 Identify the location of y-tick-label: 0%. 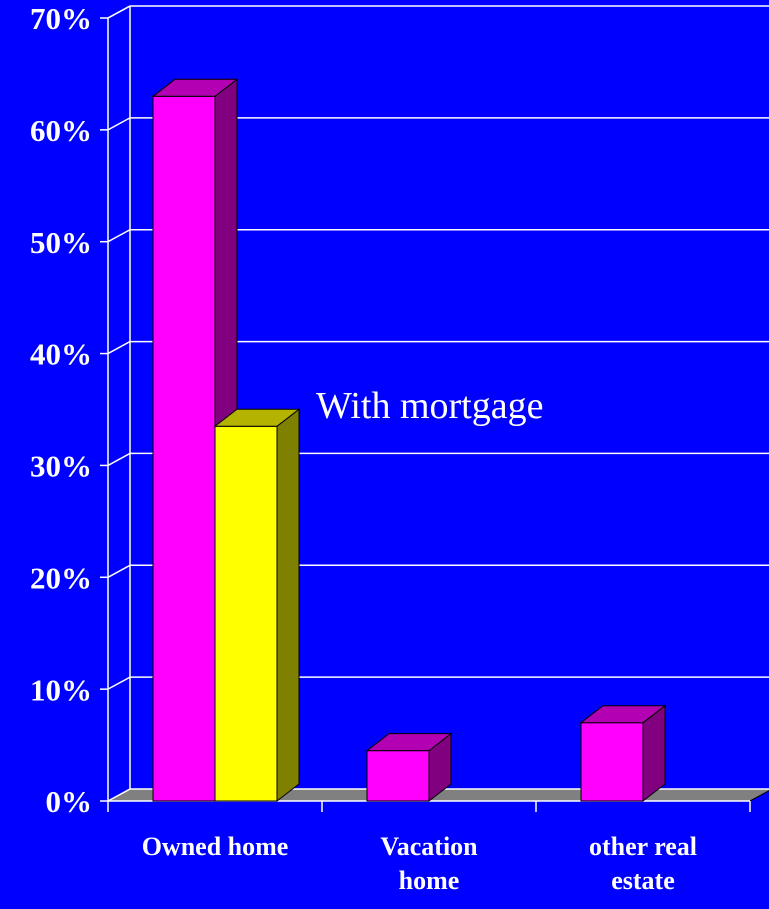
(69, 801).